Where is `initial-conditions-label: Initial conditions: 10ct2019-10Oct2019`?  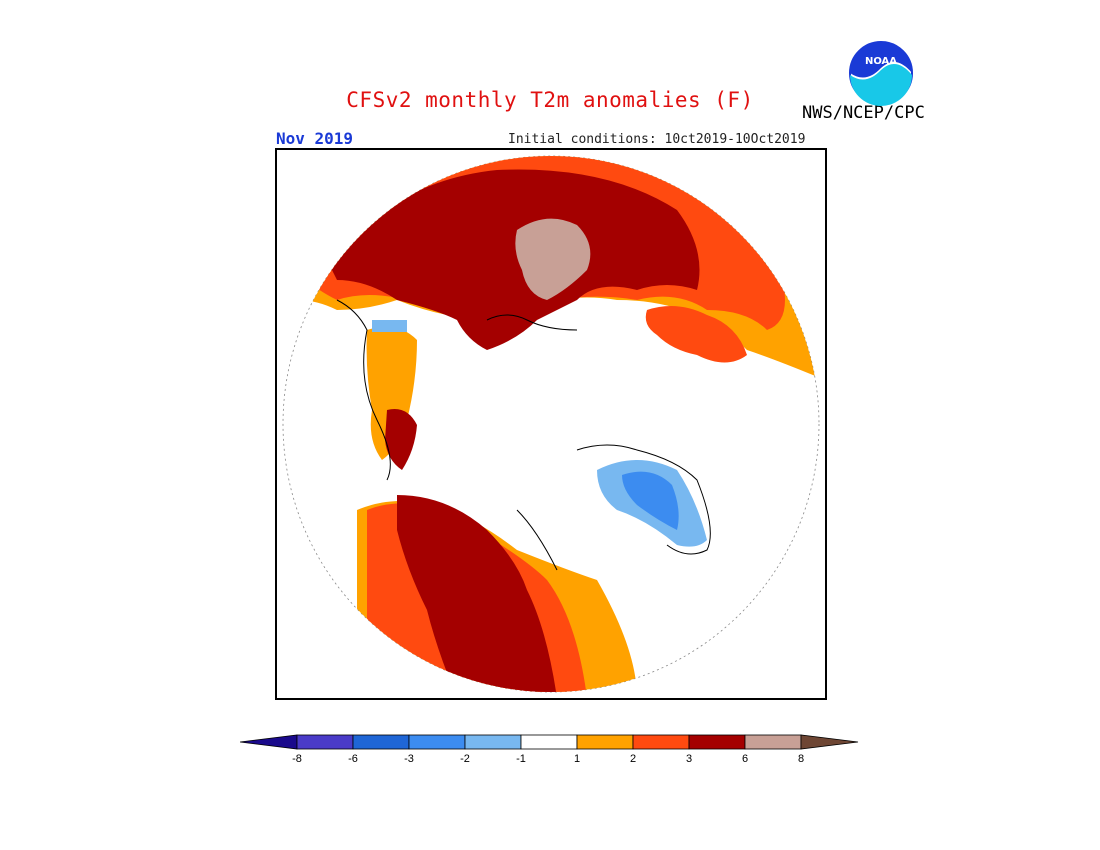 initial-conditions-label: Initial conditions: 10ct2019-10Oct2019 is located at coordinates (657, 139).